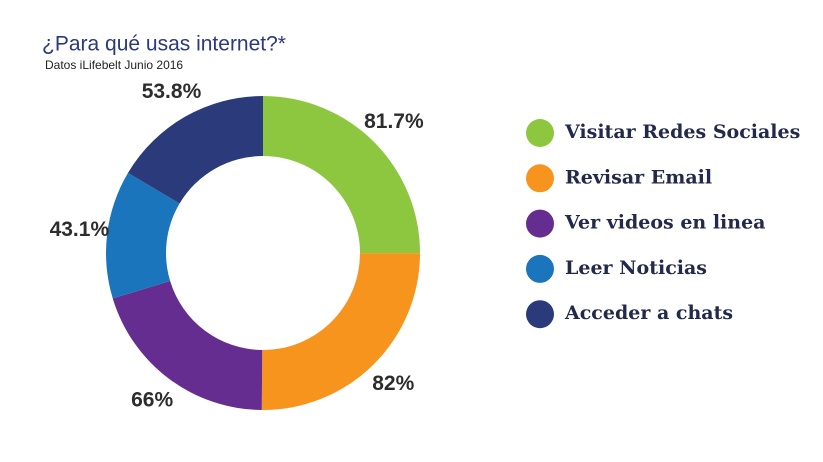  Describe the element at coordinates (394, 121) in the screenshot. I see `value-label: 81.7%` at that location.